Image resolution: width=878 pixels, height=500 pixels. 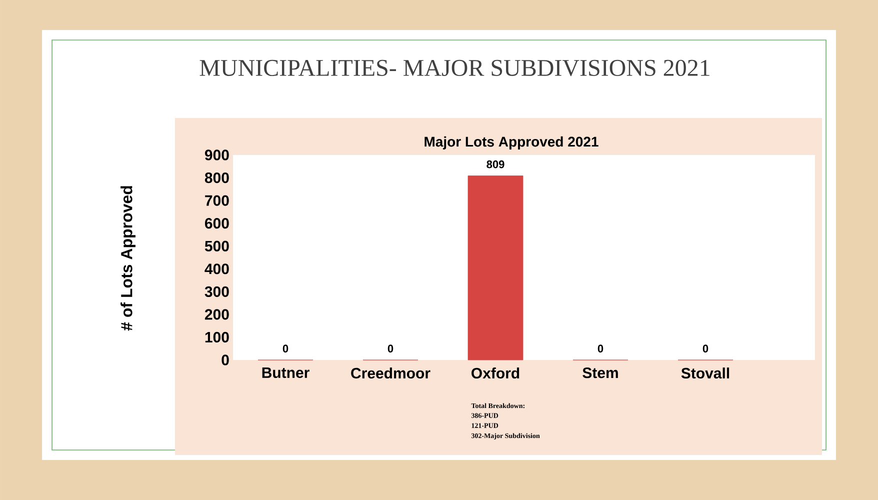 I want to click on x-tick-label: Butner, so click(x=286, y=373).